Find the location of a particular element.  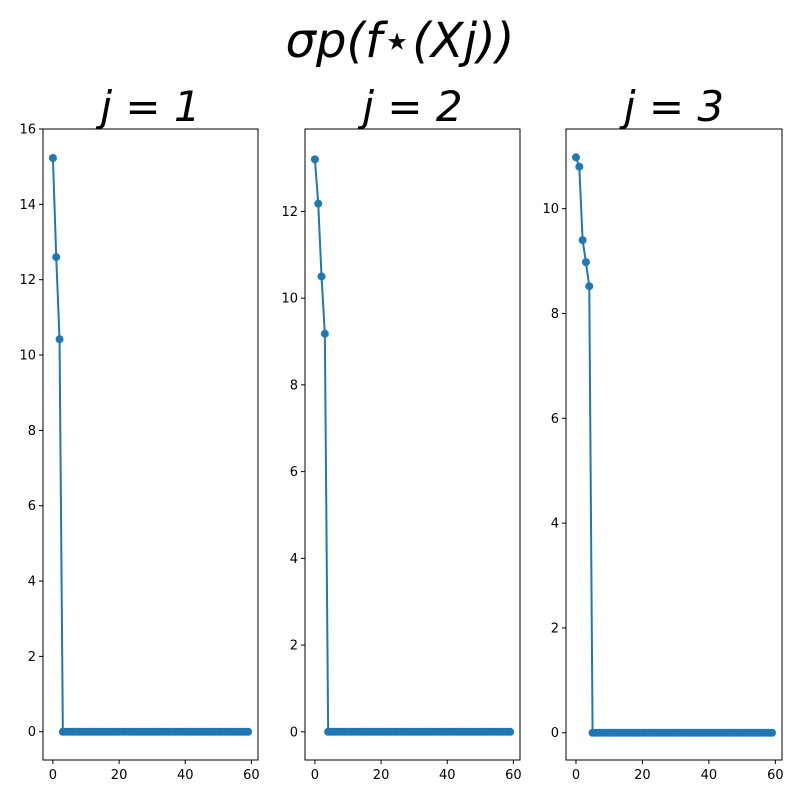

subplot-title: j = 2 is located at coordinates (409, 106).